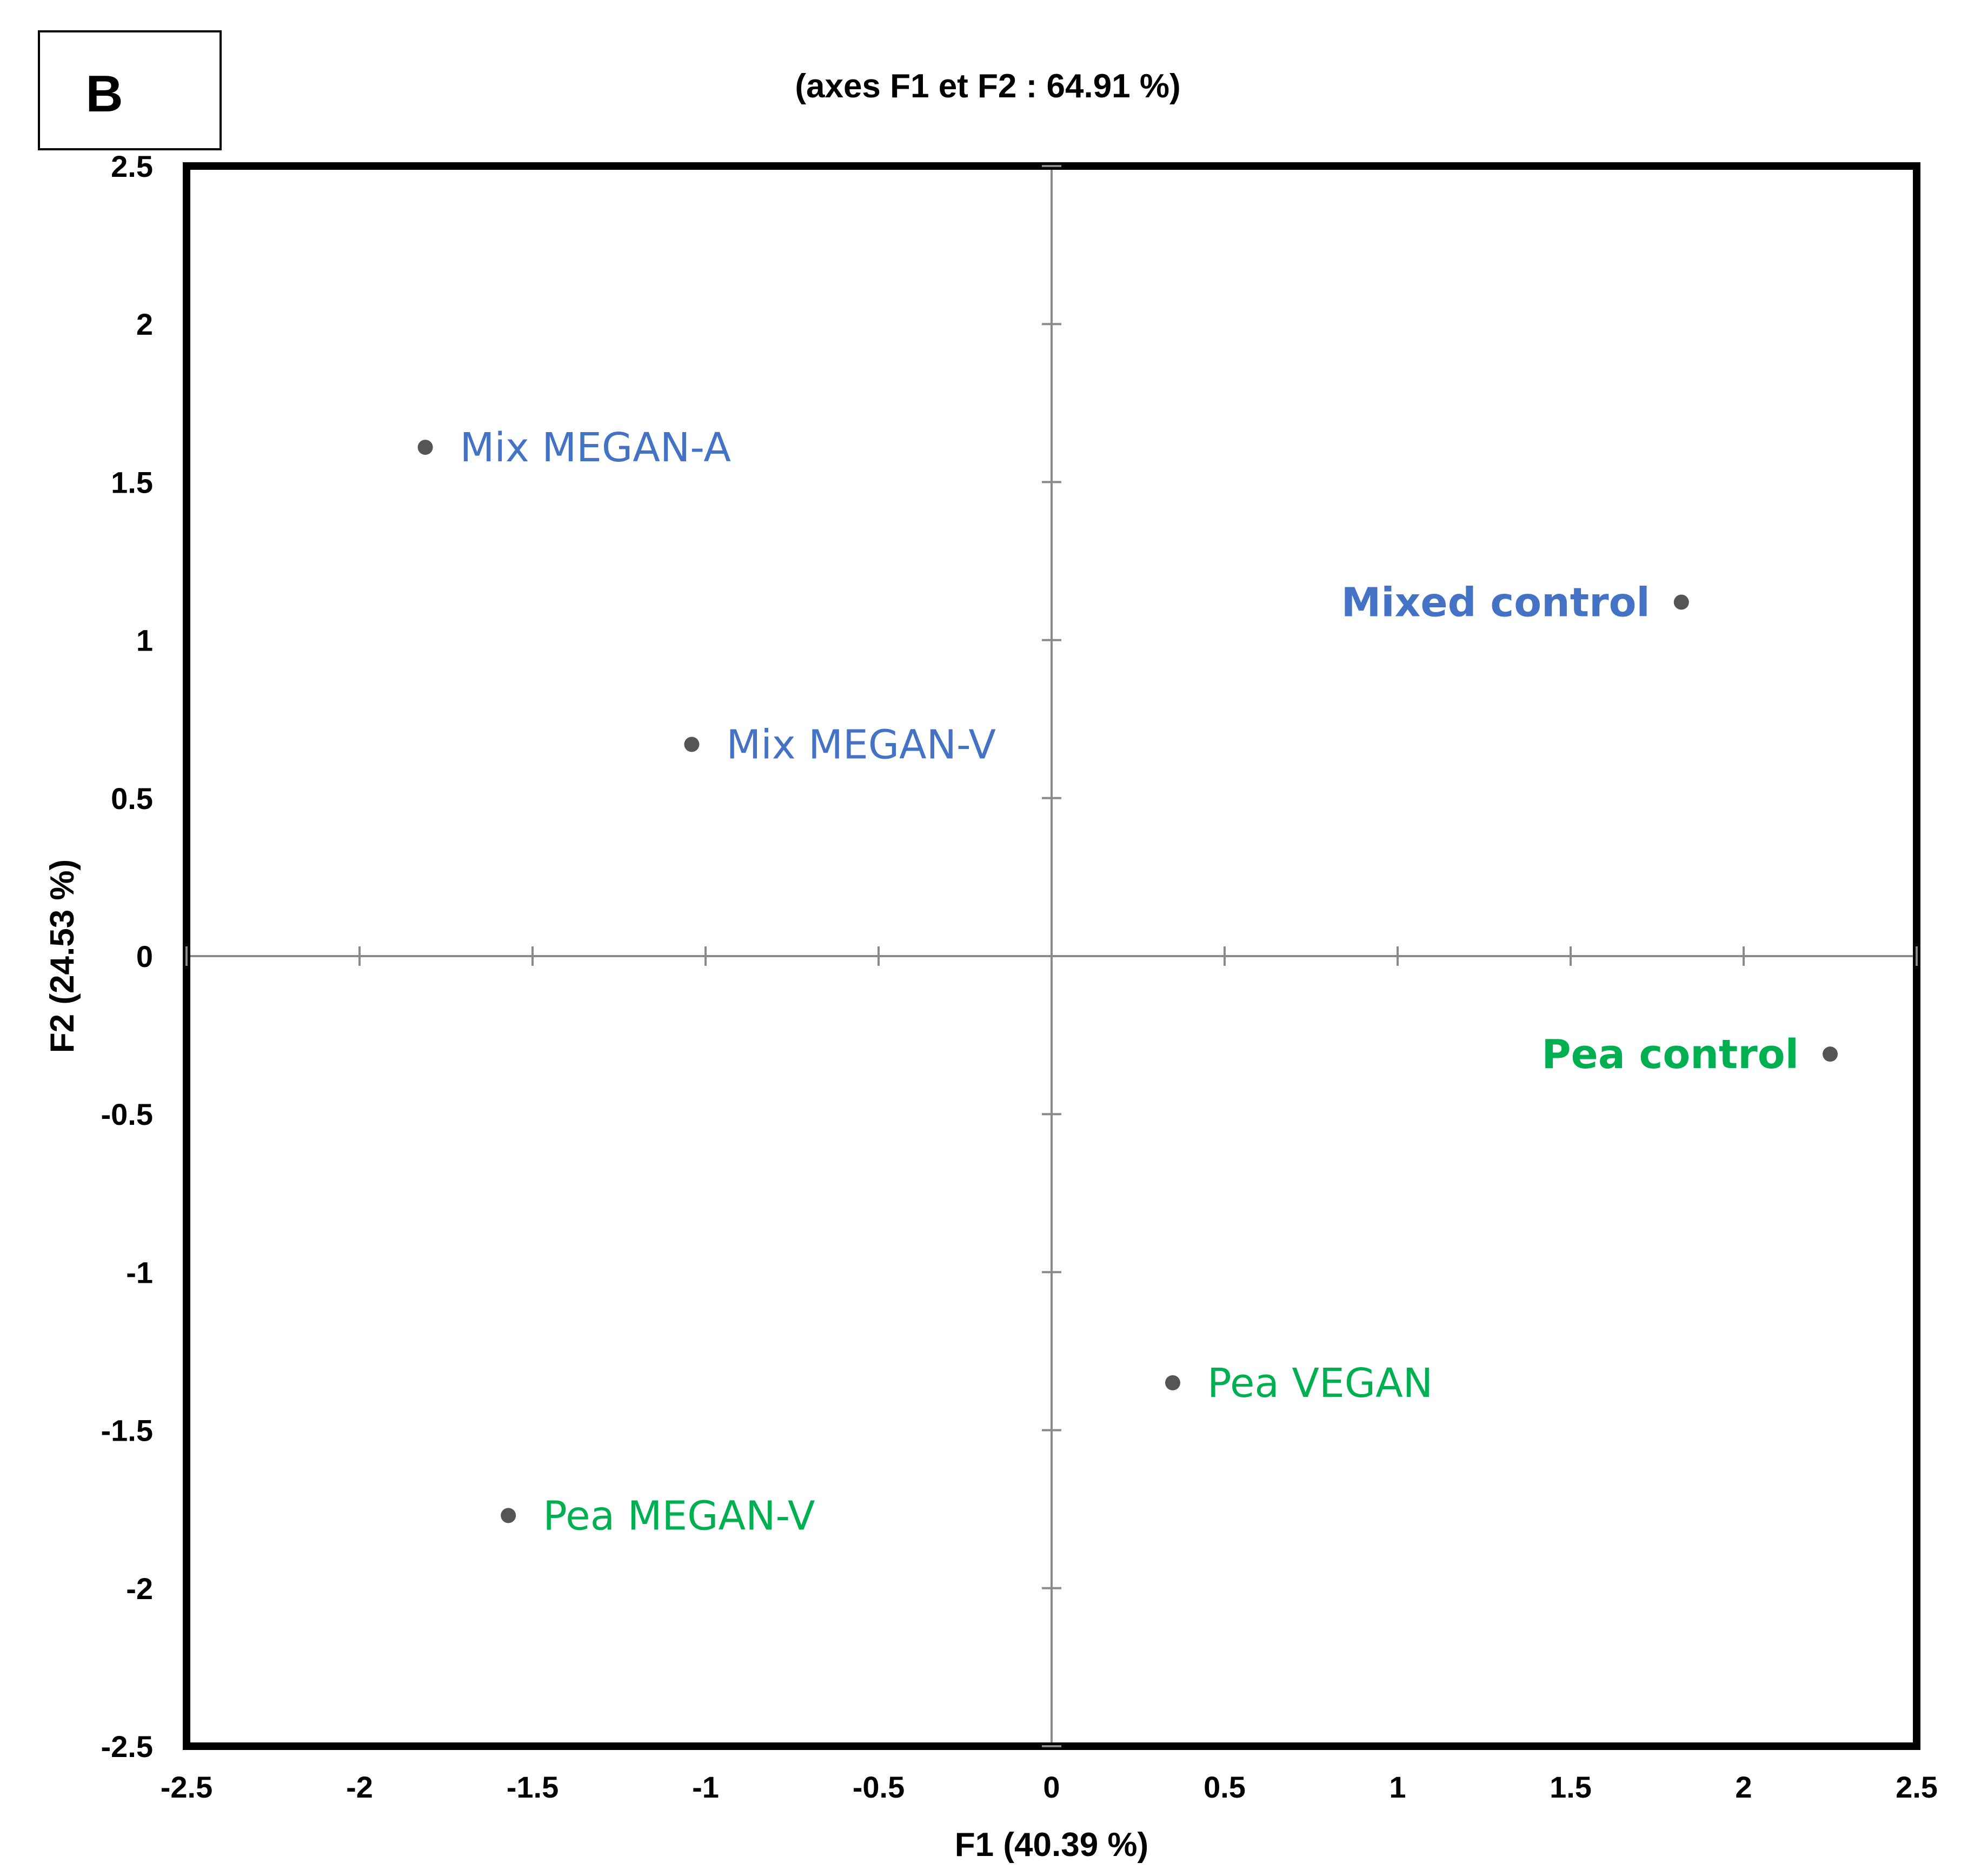 This screenshot has width=1961, height=1876. Describe the element at coordinates (130, 90) in the screenshot. I see `panel-label-box` at that location.